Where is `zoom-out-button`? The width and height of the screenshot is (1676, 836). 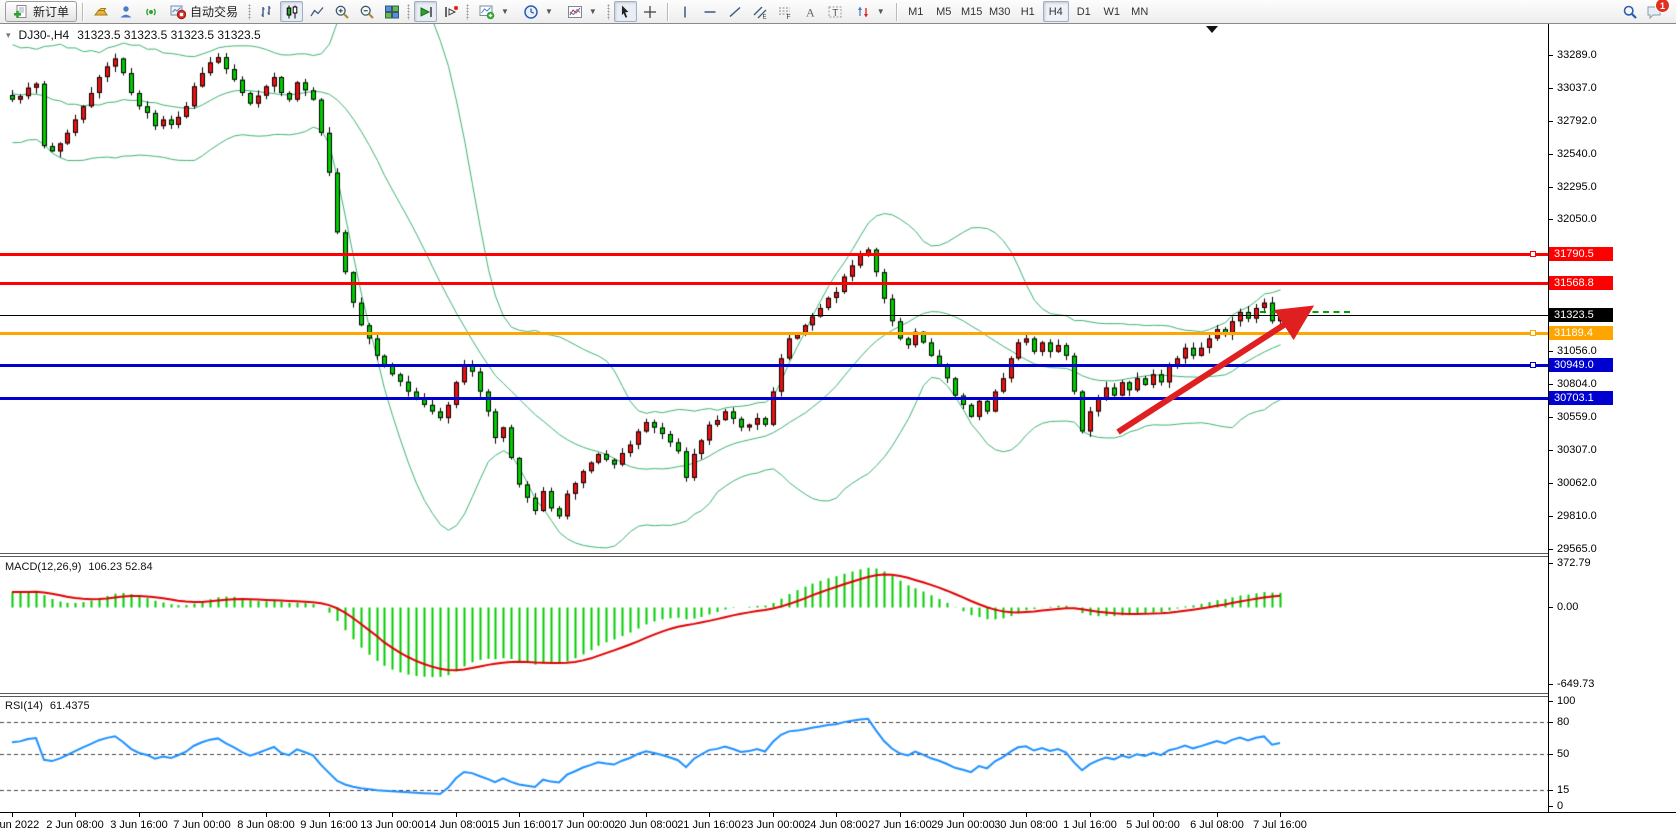
zoom-out-button is located at coordinates (366, 11).